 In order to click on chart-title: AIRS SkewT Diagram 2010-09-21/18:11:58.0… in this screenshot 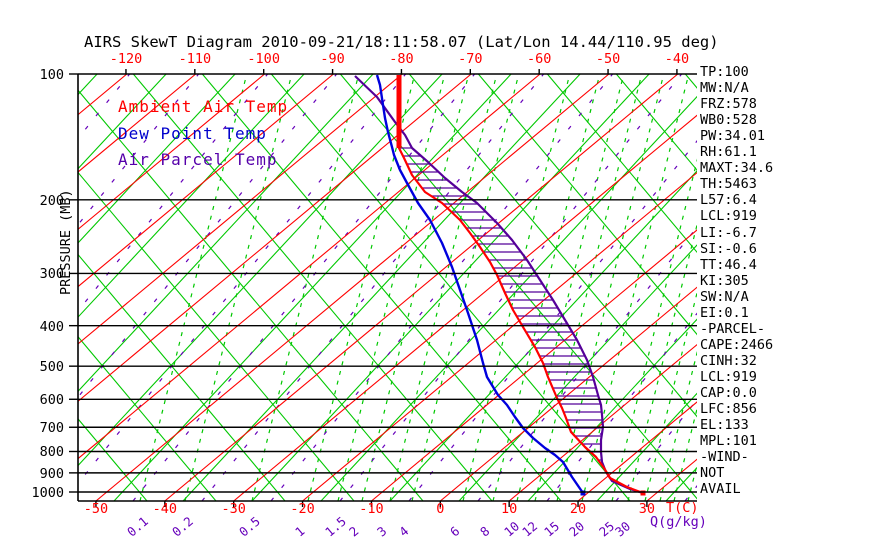, I will do `click(401, 42)`.